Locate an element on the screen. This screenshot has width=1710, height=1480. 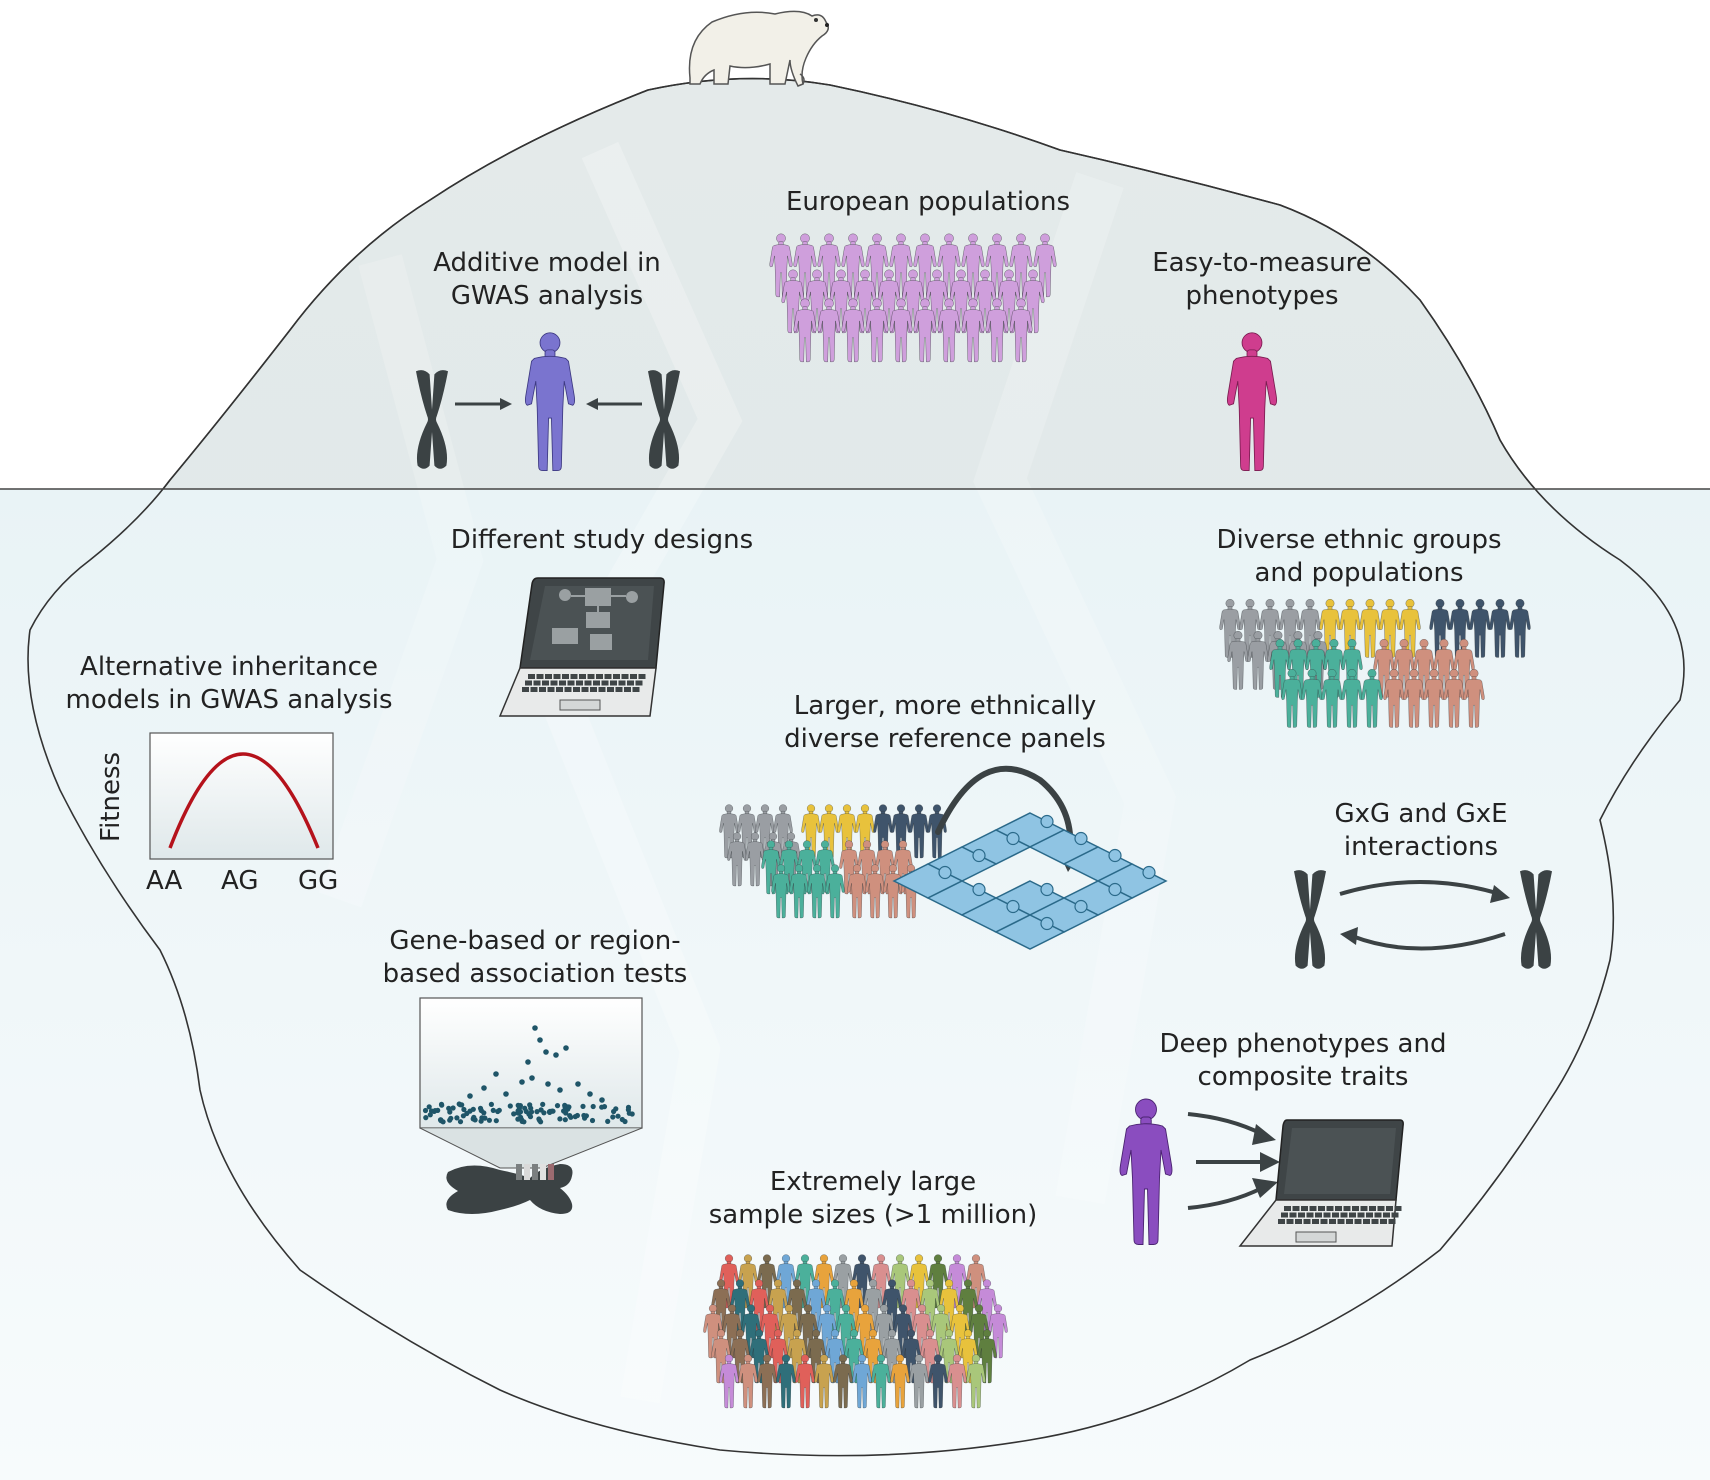
fitness-axis-label: Fitness is located at coordinates (111, 796).